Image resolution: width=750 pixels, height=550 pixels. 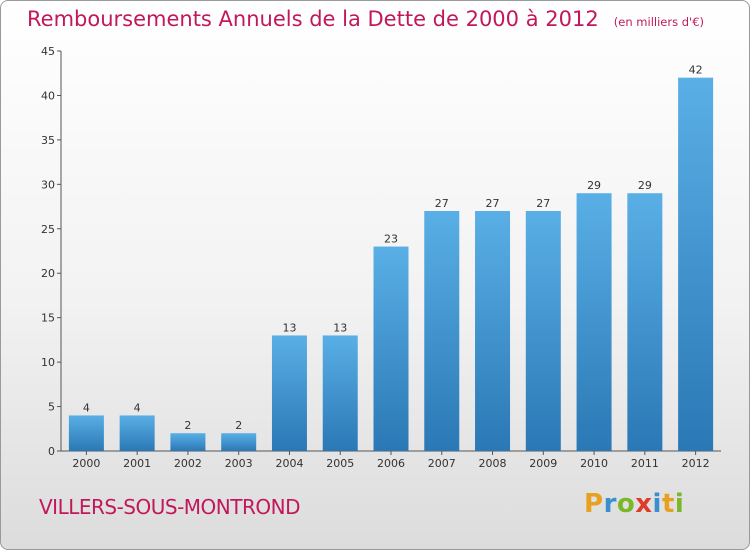 I want to click on value-label-2011: 29, so click(x=645, y=185).